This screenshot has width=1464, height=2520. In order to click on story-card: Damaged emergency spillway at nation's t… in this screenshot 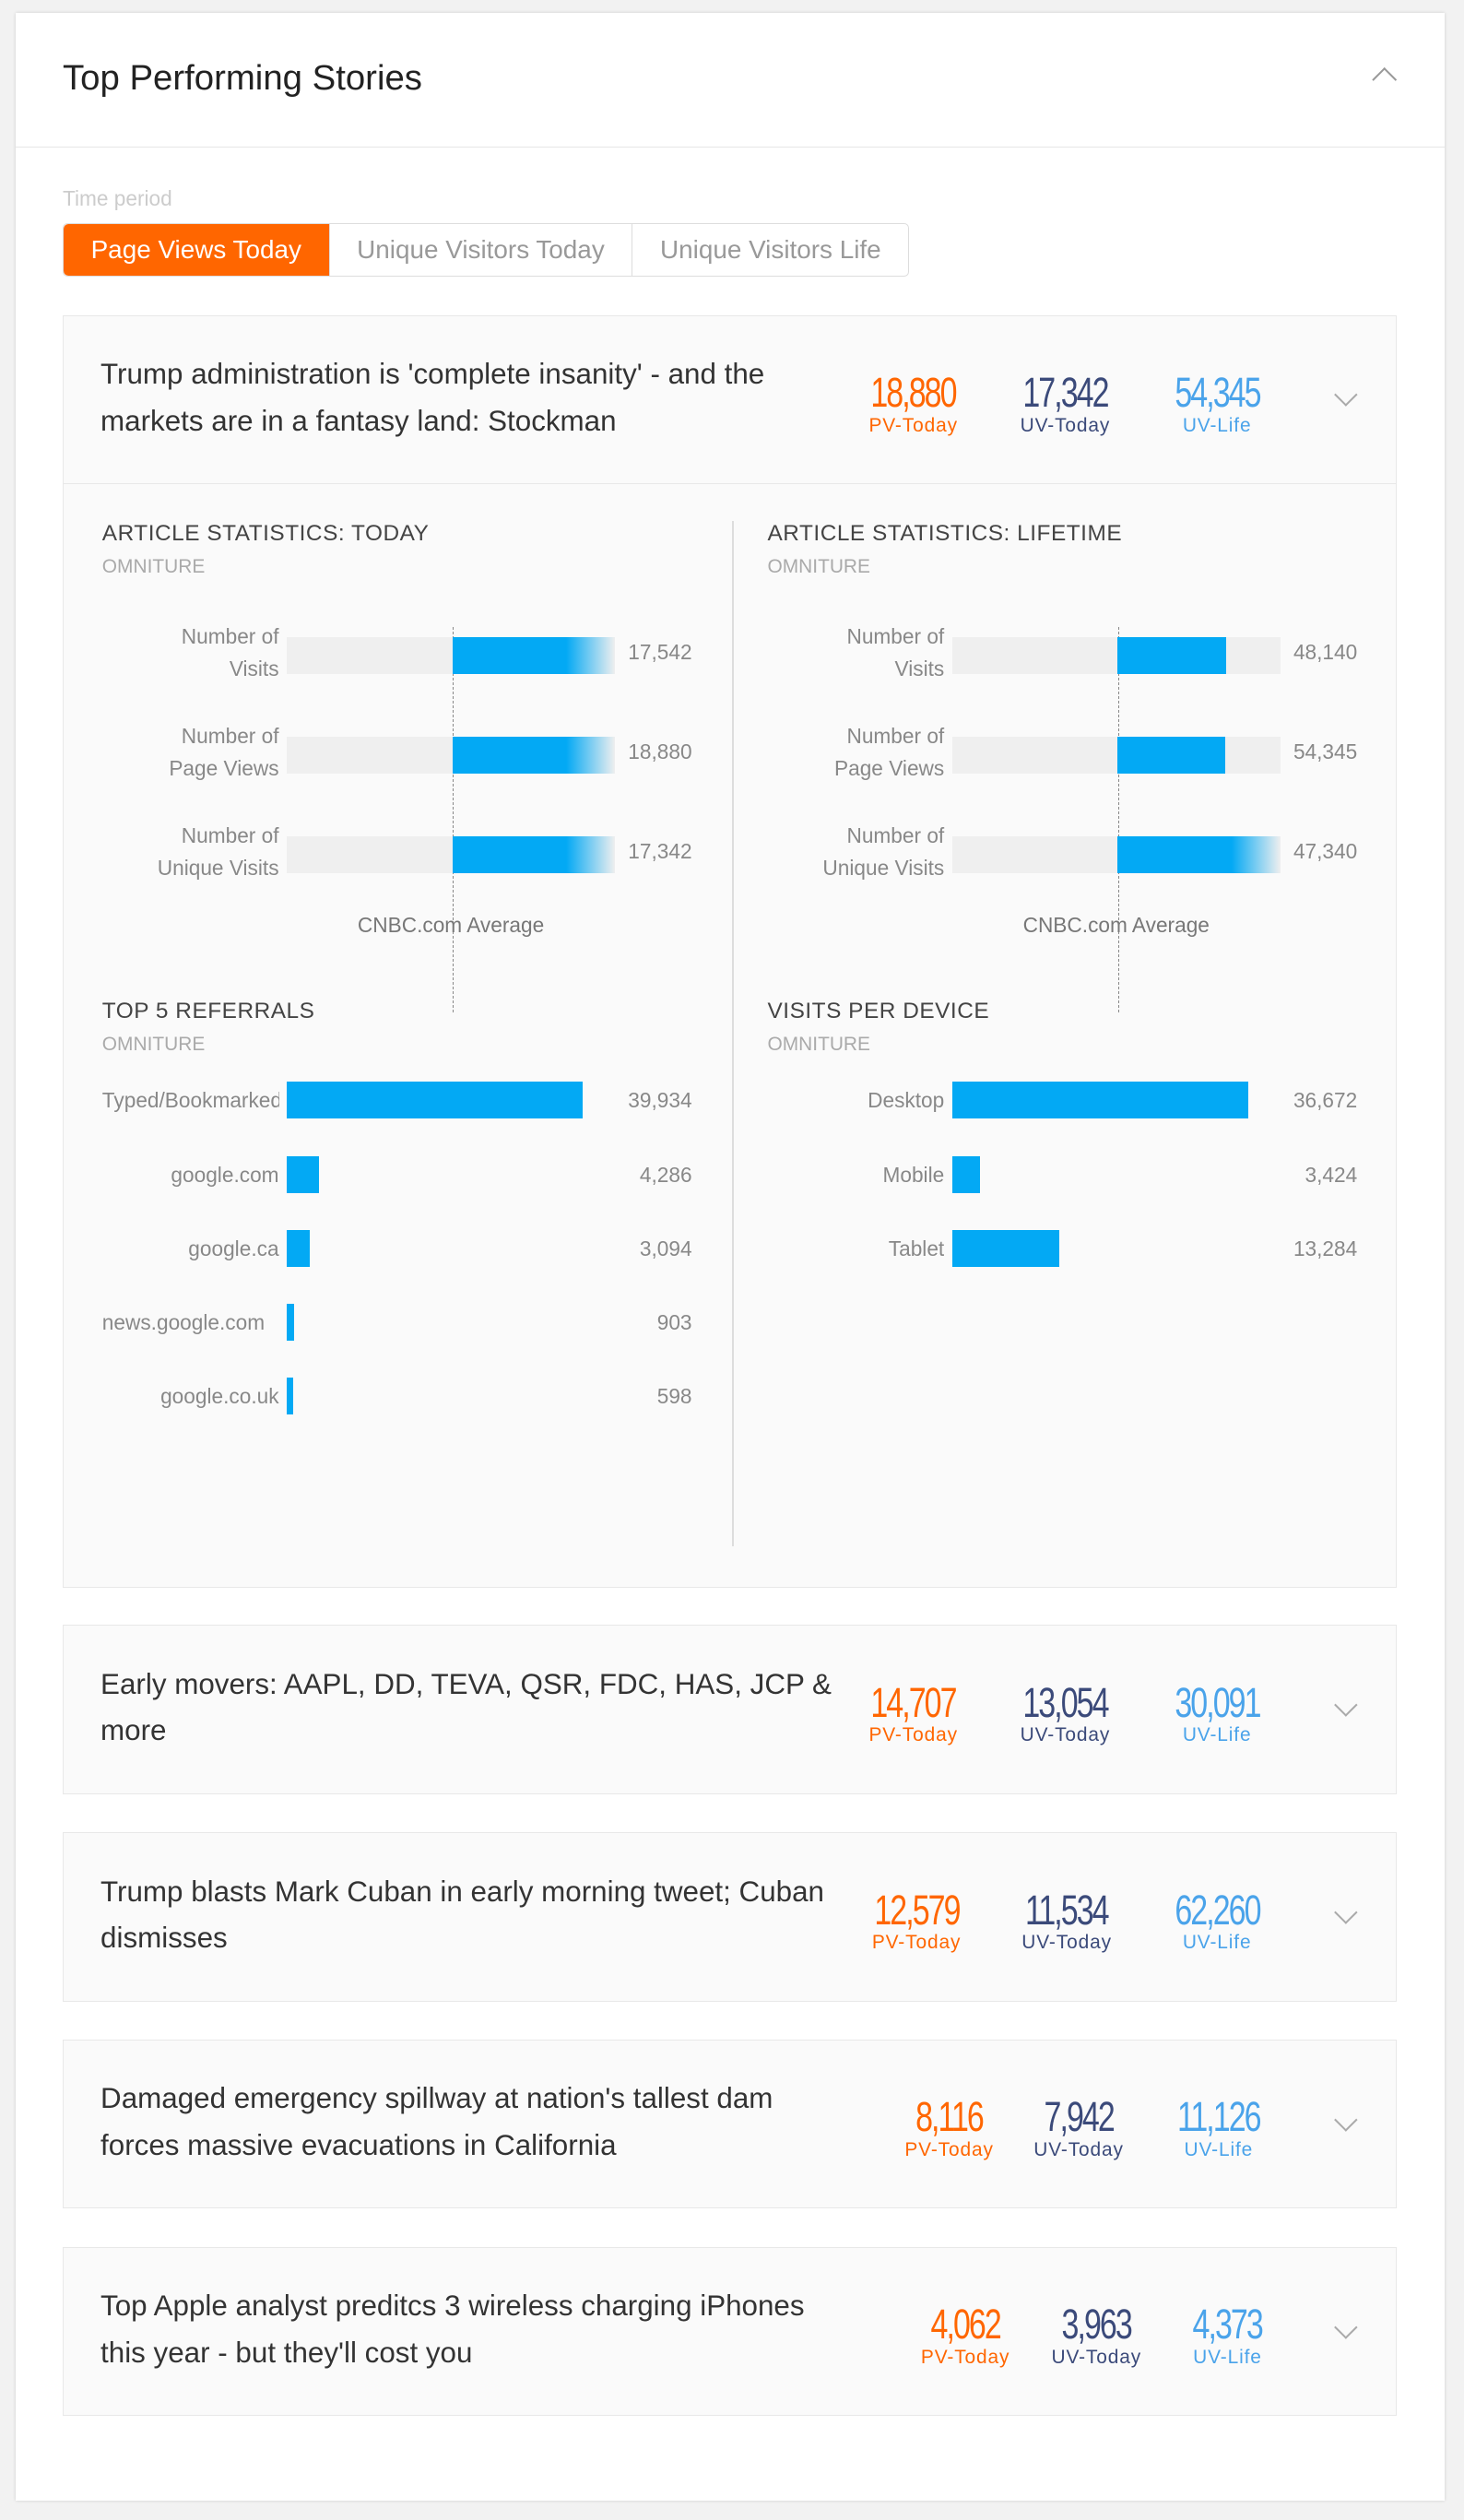, I will do `click(730, 2124)`.